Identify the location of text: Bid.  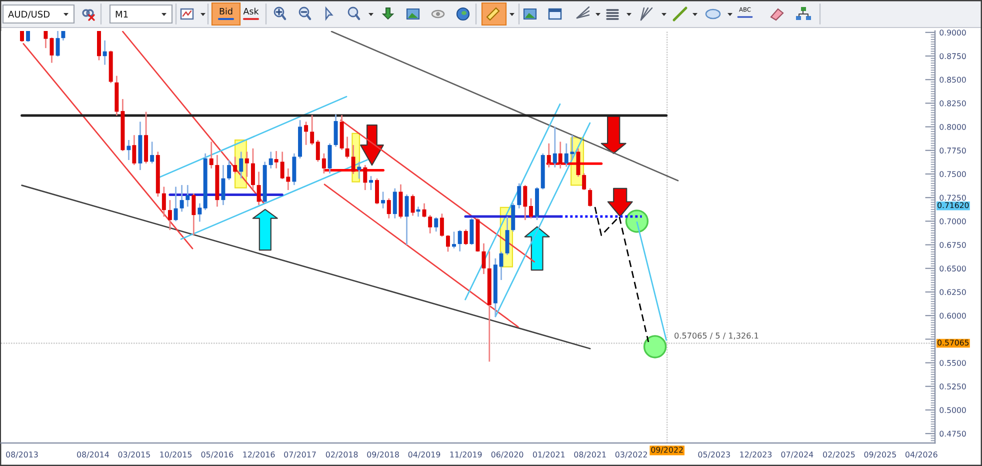
(226, 11).